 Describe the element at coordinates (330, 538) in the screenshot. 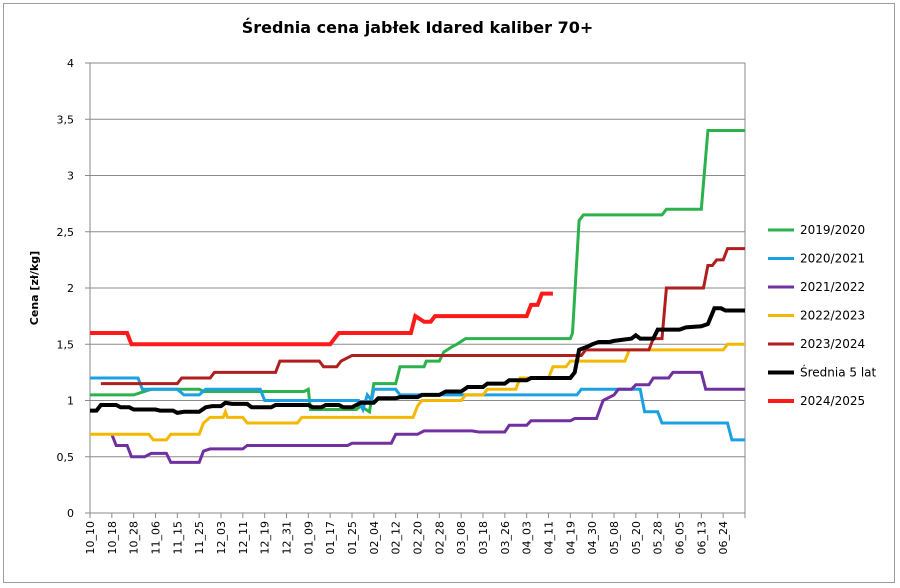

I see `x-tick-label: 01_17` at that location.